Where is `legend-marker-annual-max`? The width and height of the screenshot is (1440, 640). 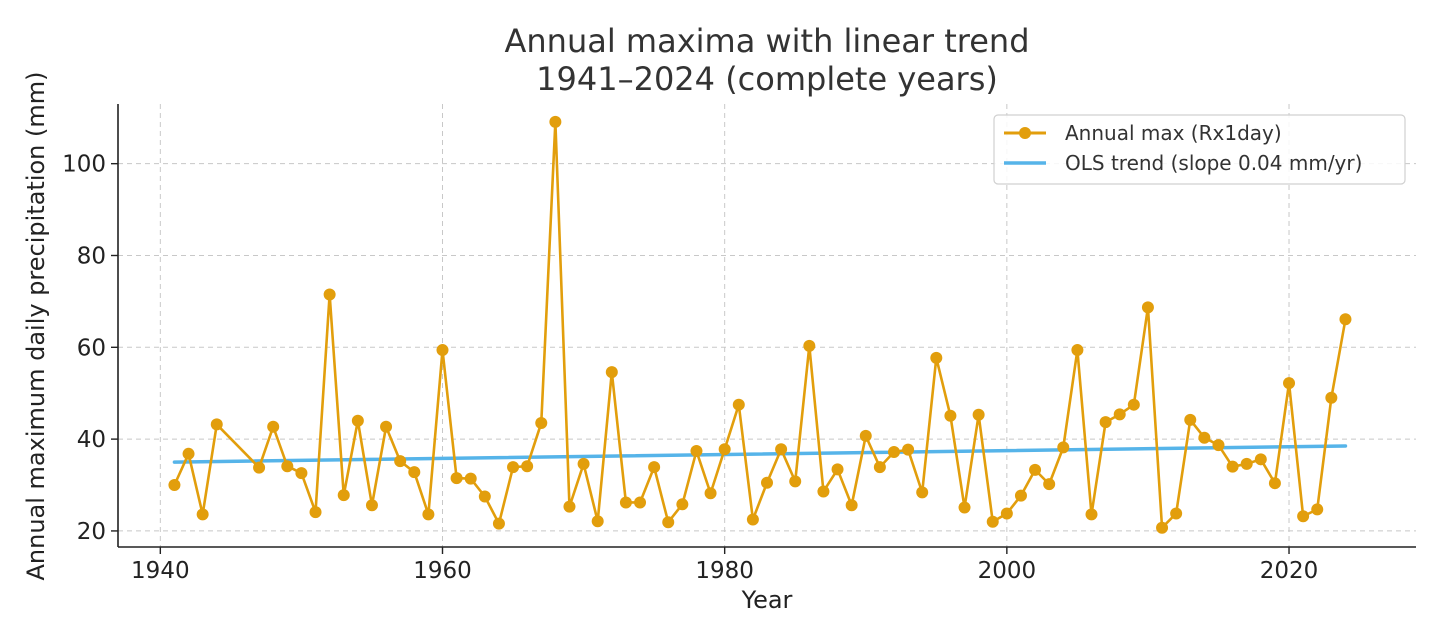 legend-marker-annual-max is located at coordinates (1025, 133).